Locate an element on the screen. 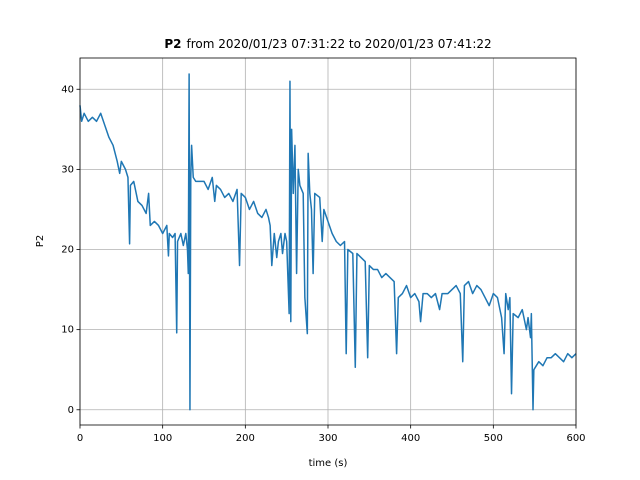 Image resolution: width=640 pixels, height=480 pixels. x-tick-label: 500 is located at coordinates (493, 438).